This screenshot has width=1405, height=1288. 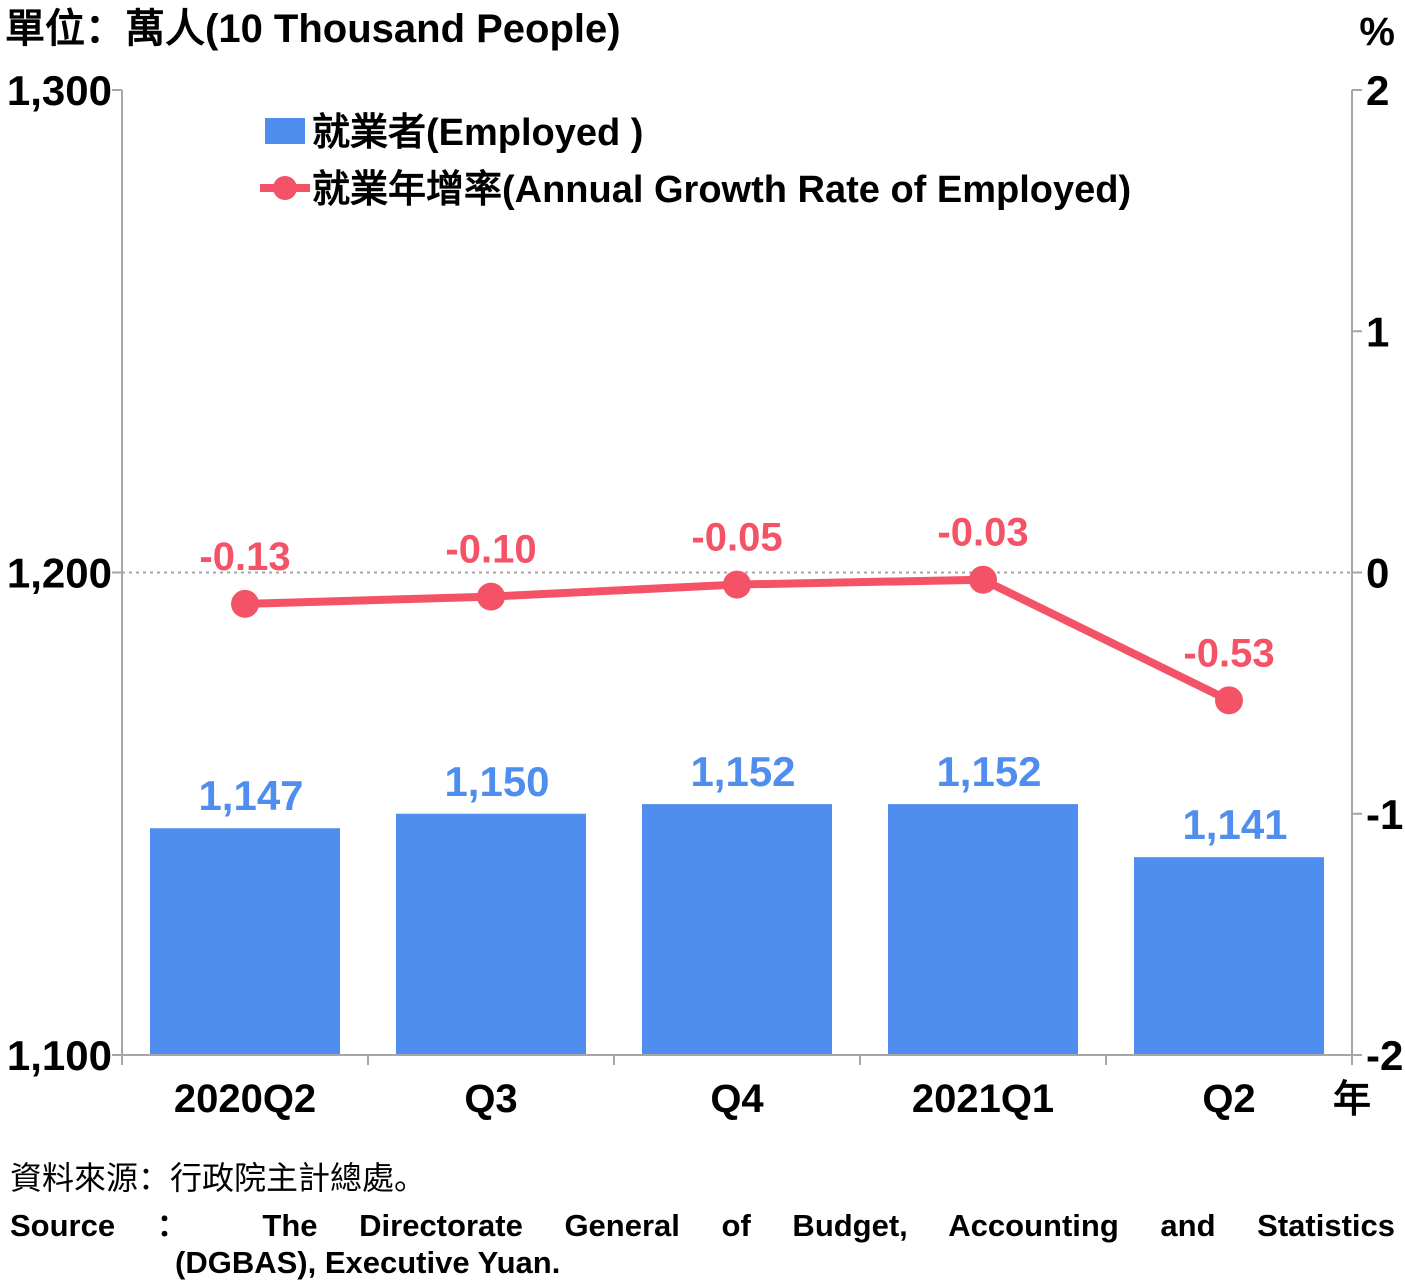 I want to click on left-unit-label: 單位：萬人(10 Thousand People), so click(x=313, y=29).